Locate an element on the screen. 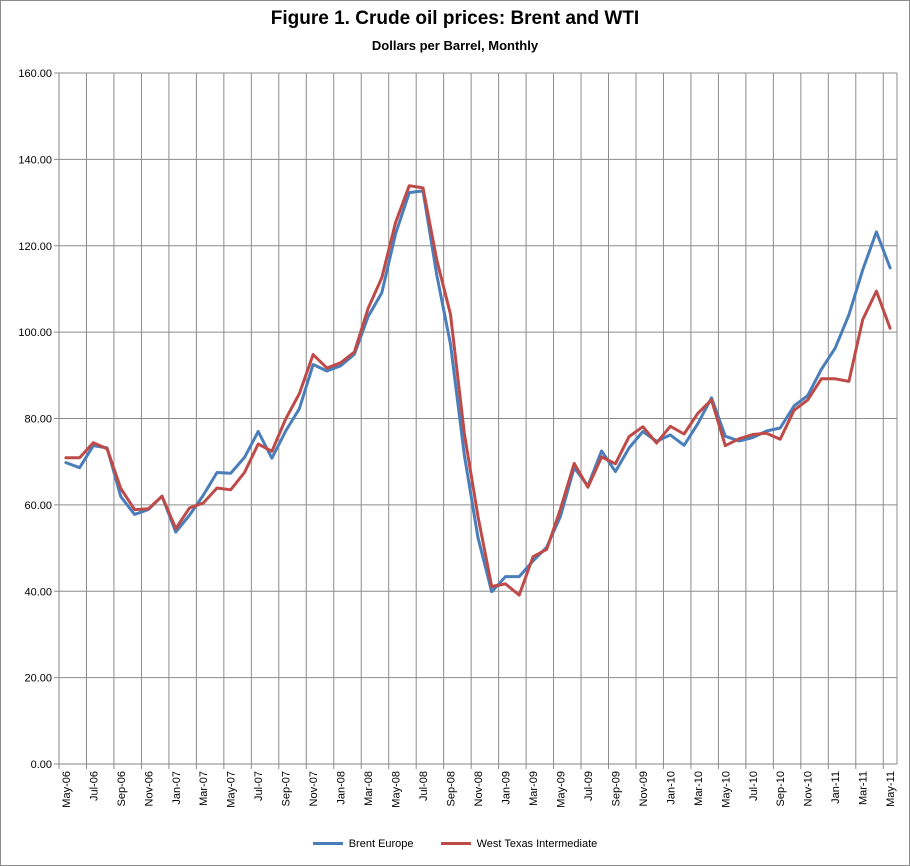  x-tick-label: Mar-07 is located at coordinates (204, 788).